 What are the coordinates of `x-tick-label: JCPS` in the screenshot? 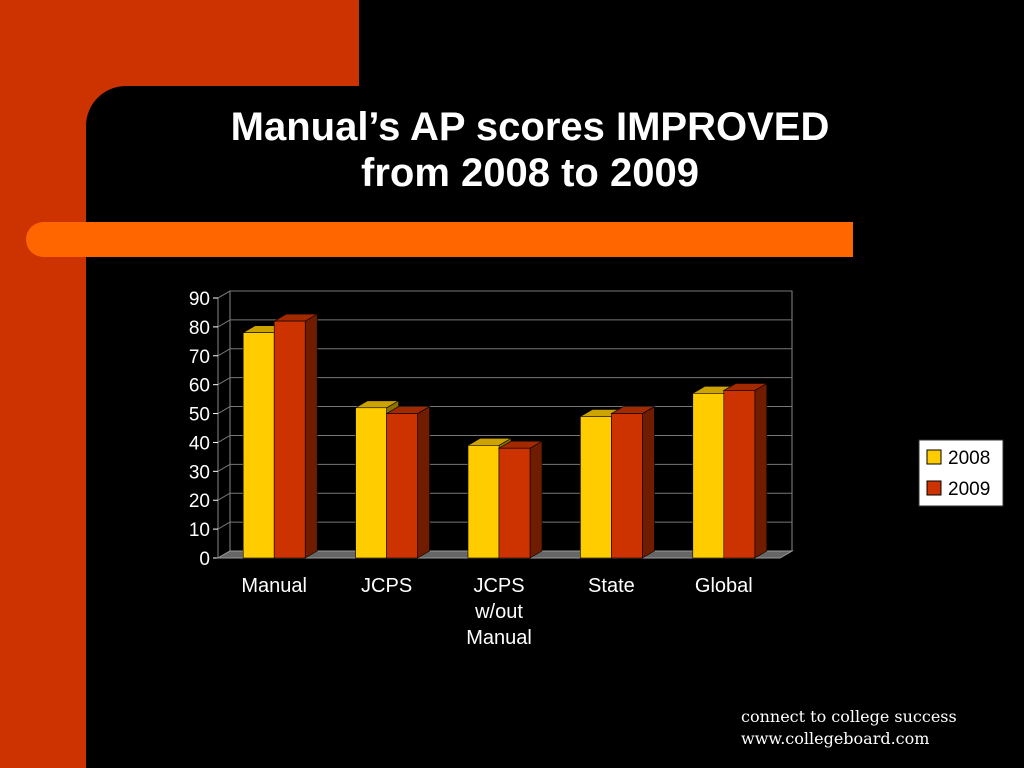 It's located at (386, 586).